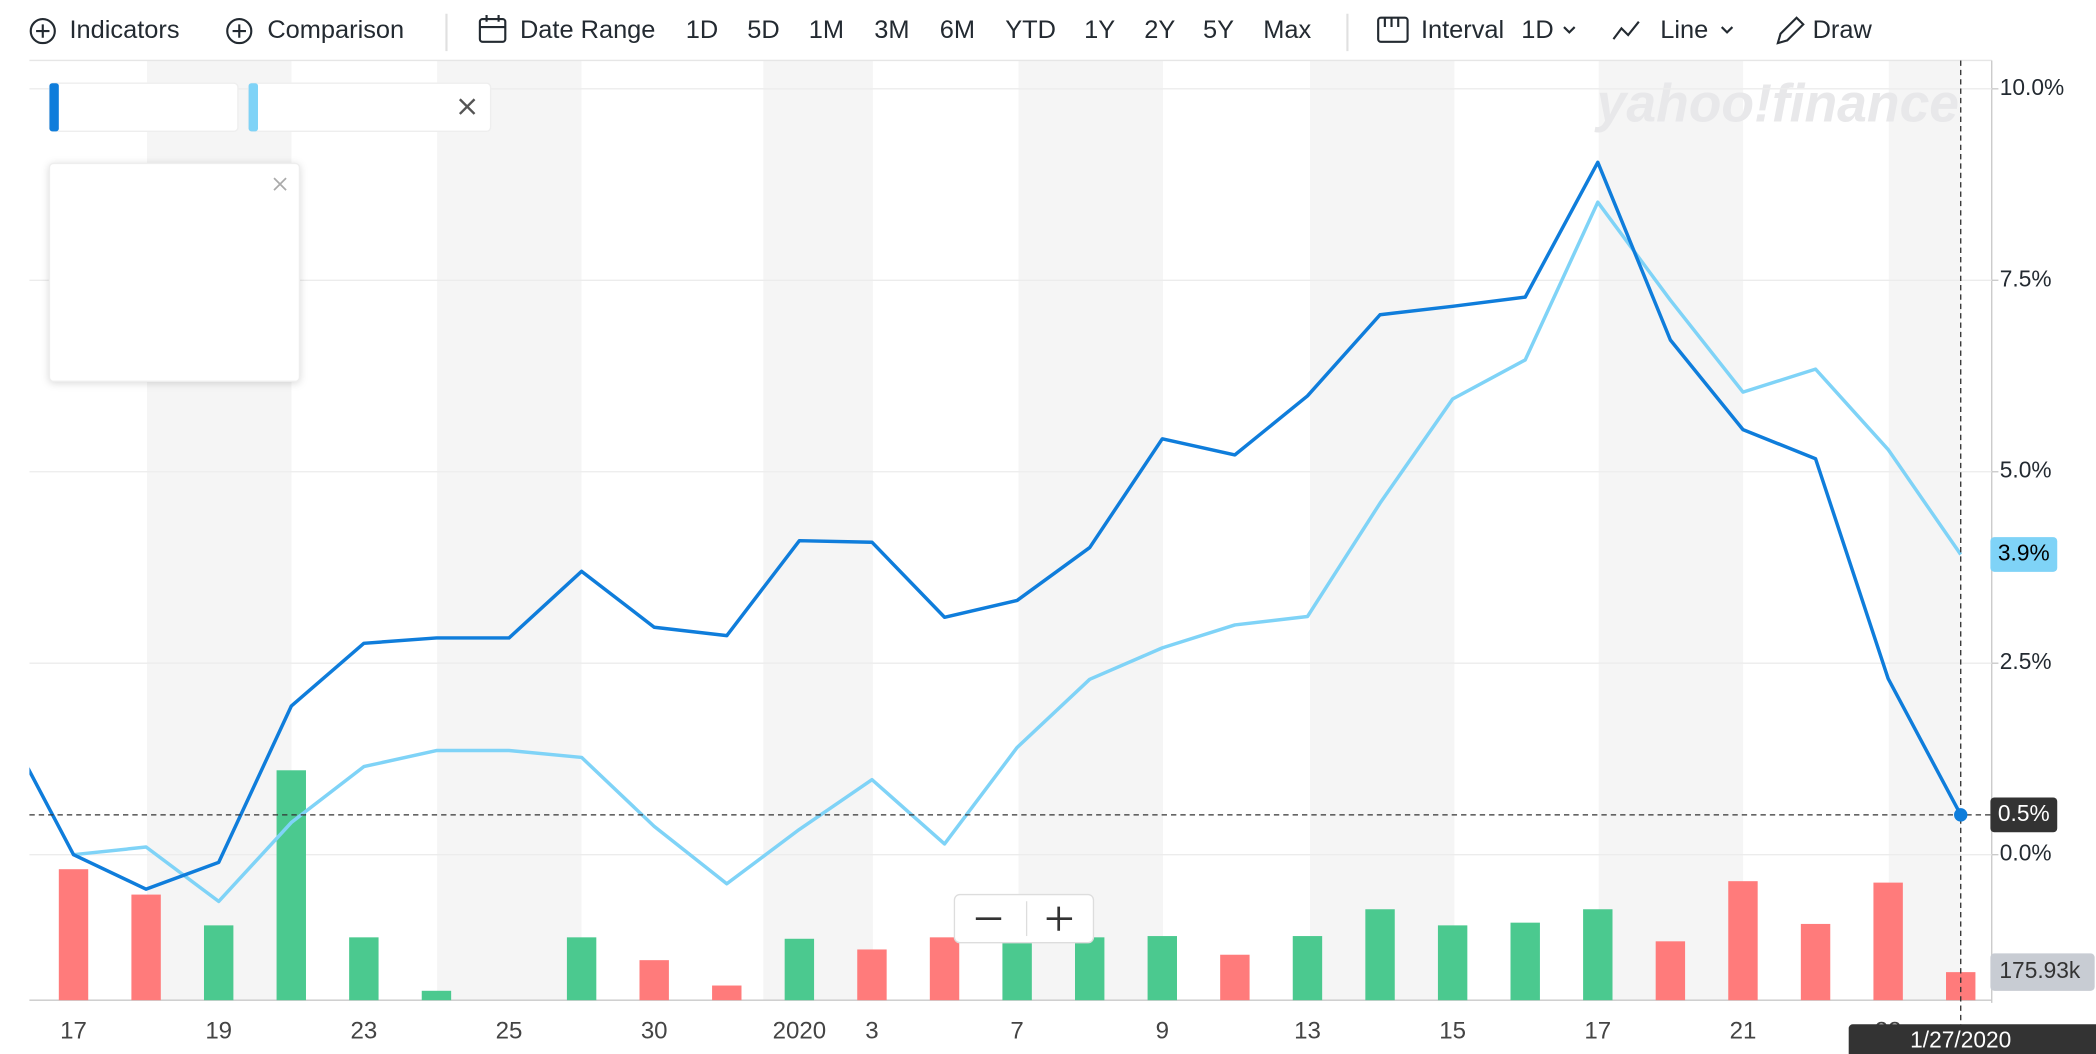  Describe the element at coordinates (1218, 30) in the screenshot. I see `toolbar-item: 5Y` at that location.